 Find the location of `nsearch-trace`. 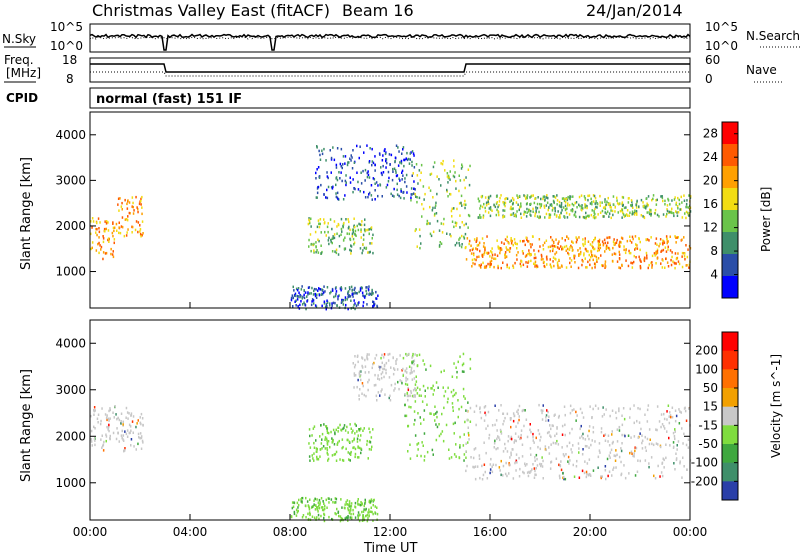

nsearch-trace is located at coordinates (390, 38).